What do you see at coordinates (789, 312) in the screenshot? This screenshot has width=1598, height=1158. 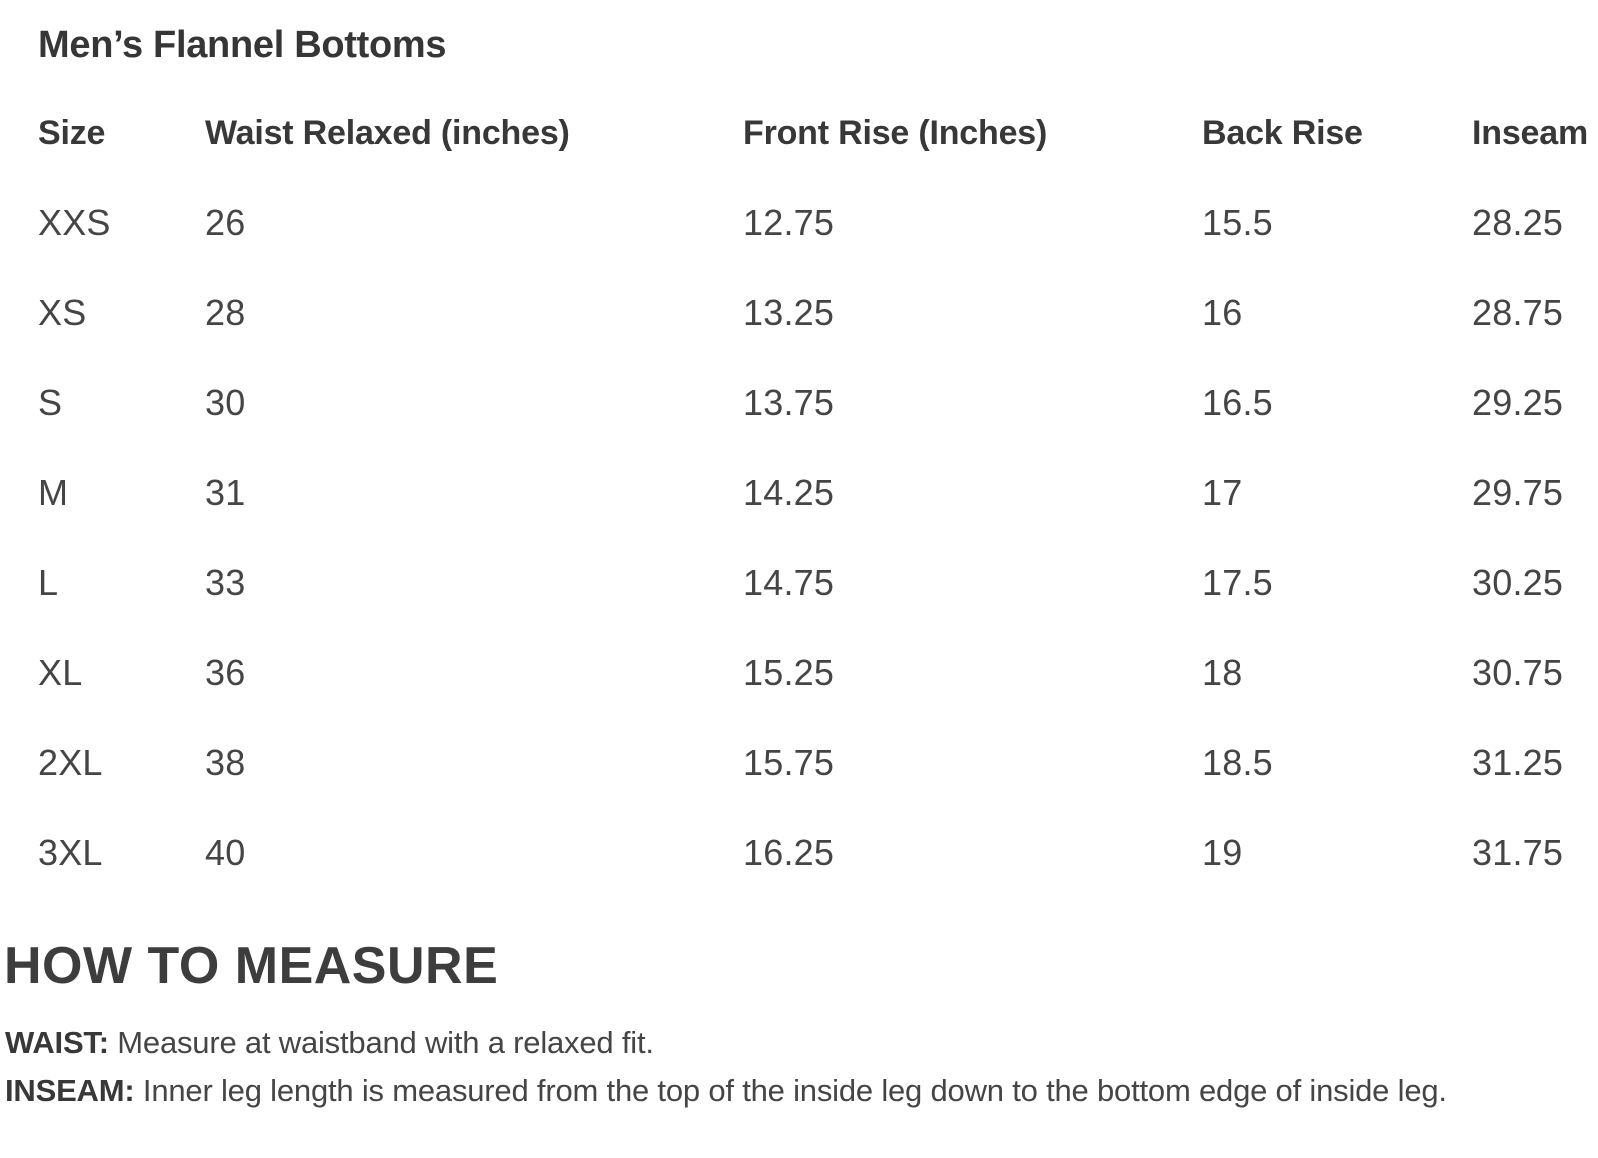 I see `measurement-value: 13.25` at bounding box center [789, 312].